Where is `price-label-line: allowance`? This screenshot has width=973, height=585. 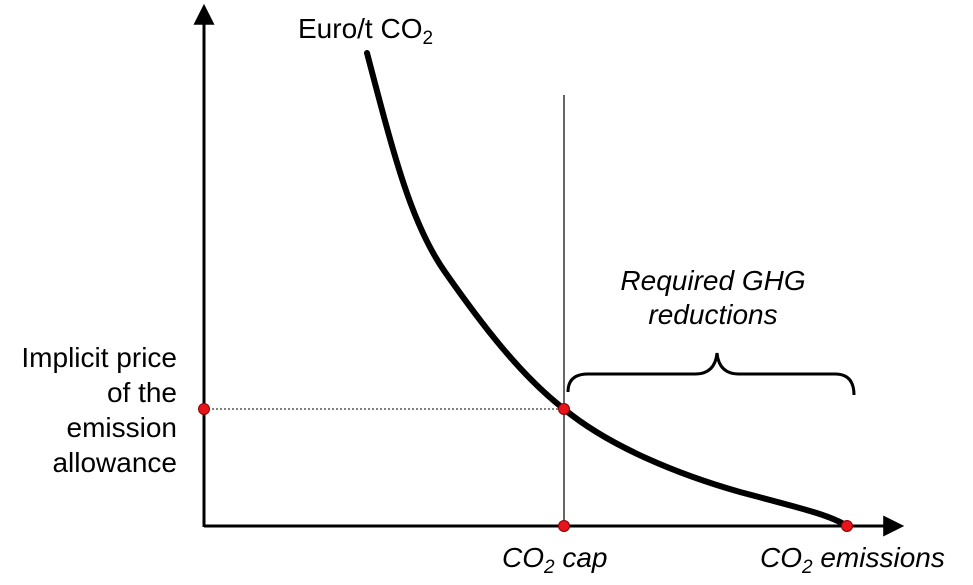
price-label-line: allowance is located at coordinates (114, 462).